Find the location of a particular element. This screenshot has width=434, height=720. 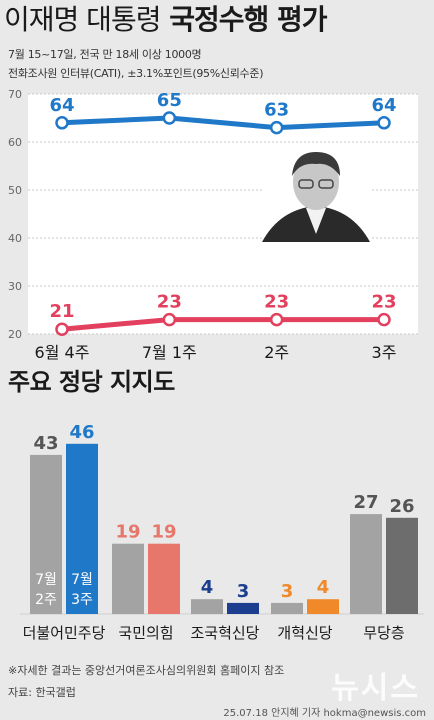

value-label-curr: 4 is located at coordinates (323, 587).